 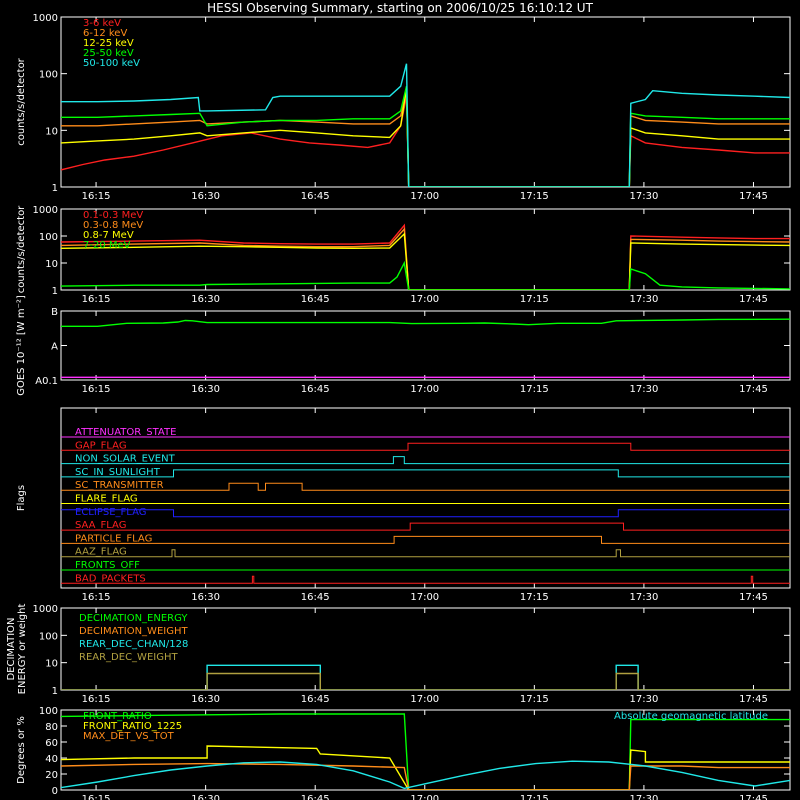 What do you see at coordinates (425, 553) in the screenshot?
I see `flag-line-aaz-flag` at bounding box center [425, 553].